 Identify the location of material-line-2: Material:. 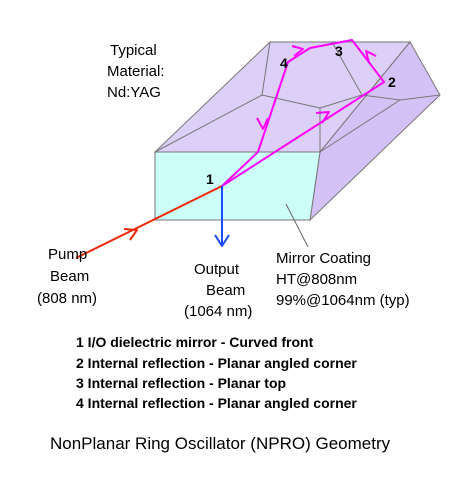
(136, 71).